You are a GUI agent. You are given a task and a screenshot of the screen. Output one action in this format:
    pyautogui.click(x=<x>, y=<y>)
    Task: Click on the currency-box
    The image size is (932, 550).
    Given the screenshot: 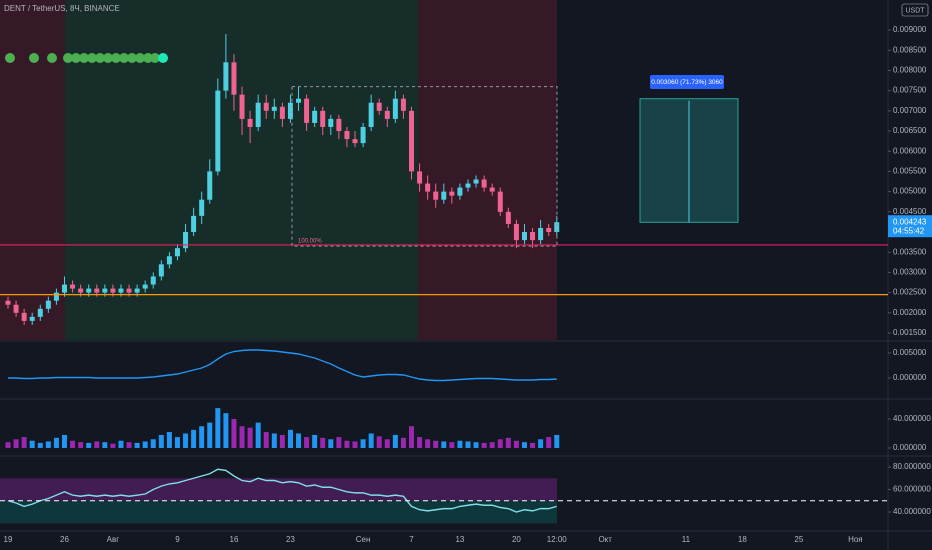 What is the action you would take?
    pyautogui.click(x=915, y=10)
    